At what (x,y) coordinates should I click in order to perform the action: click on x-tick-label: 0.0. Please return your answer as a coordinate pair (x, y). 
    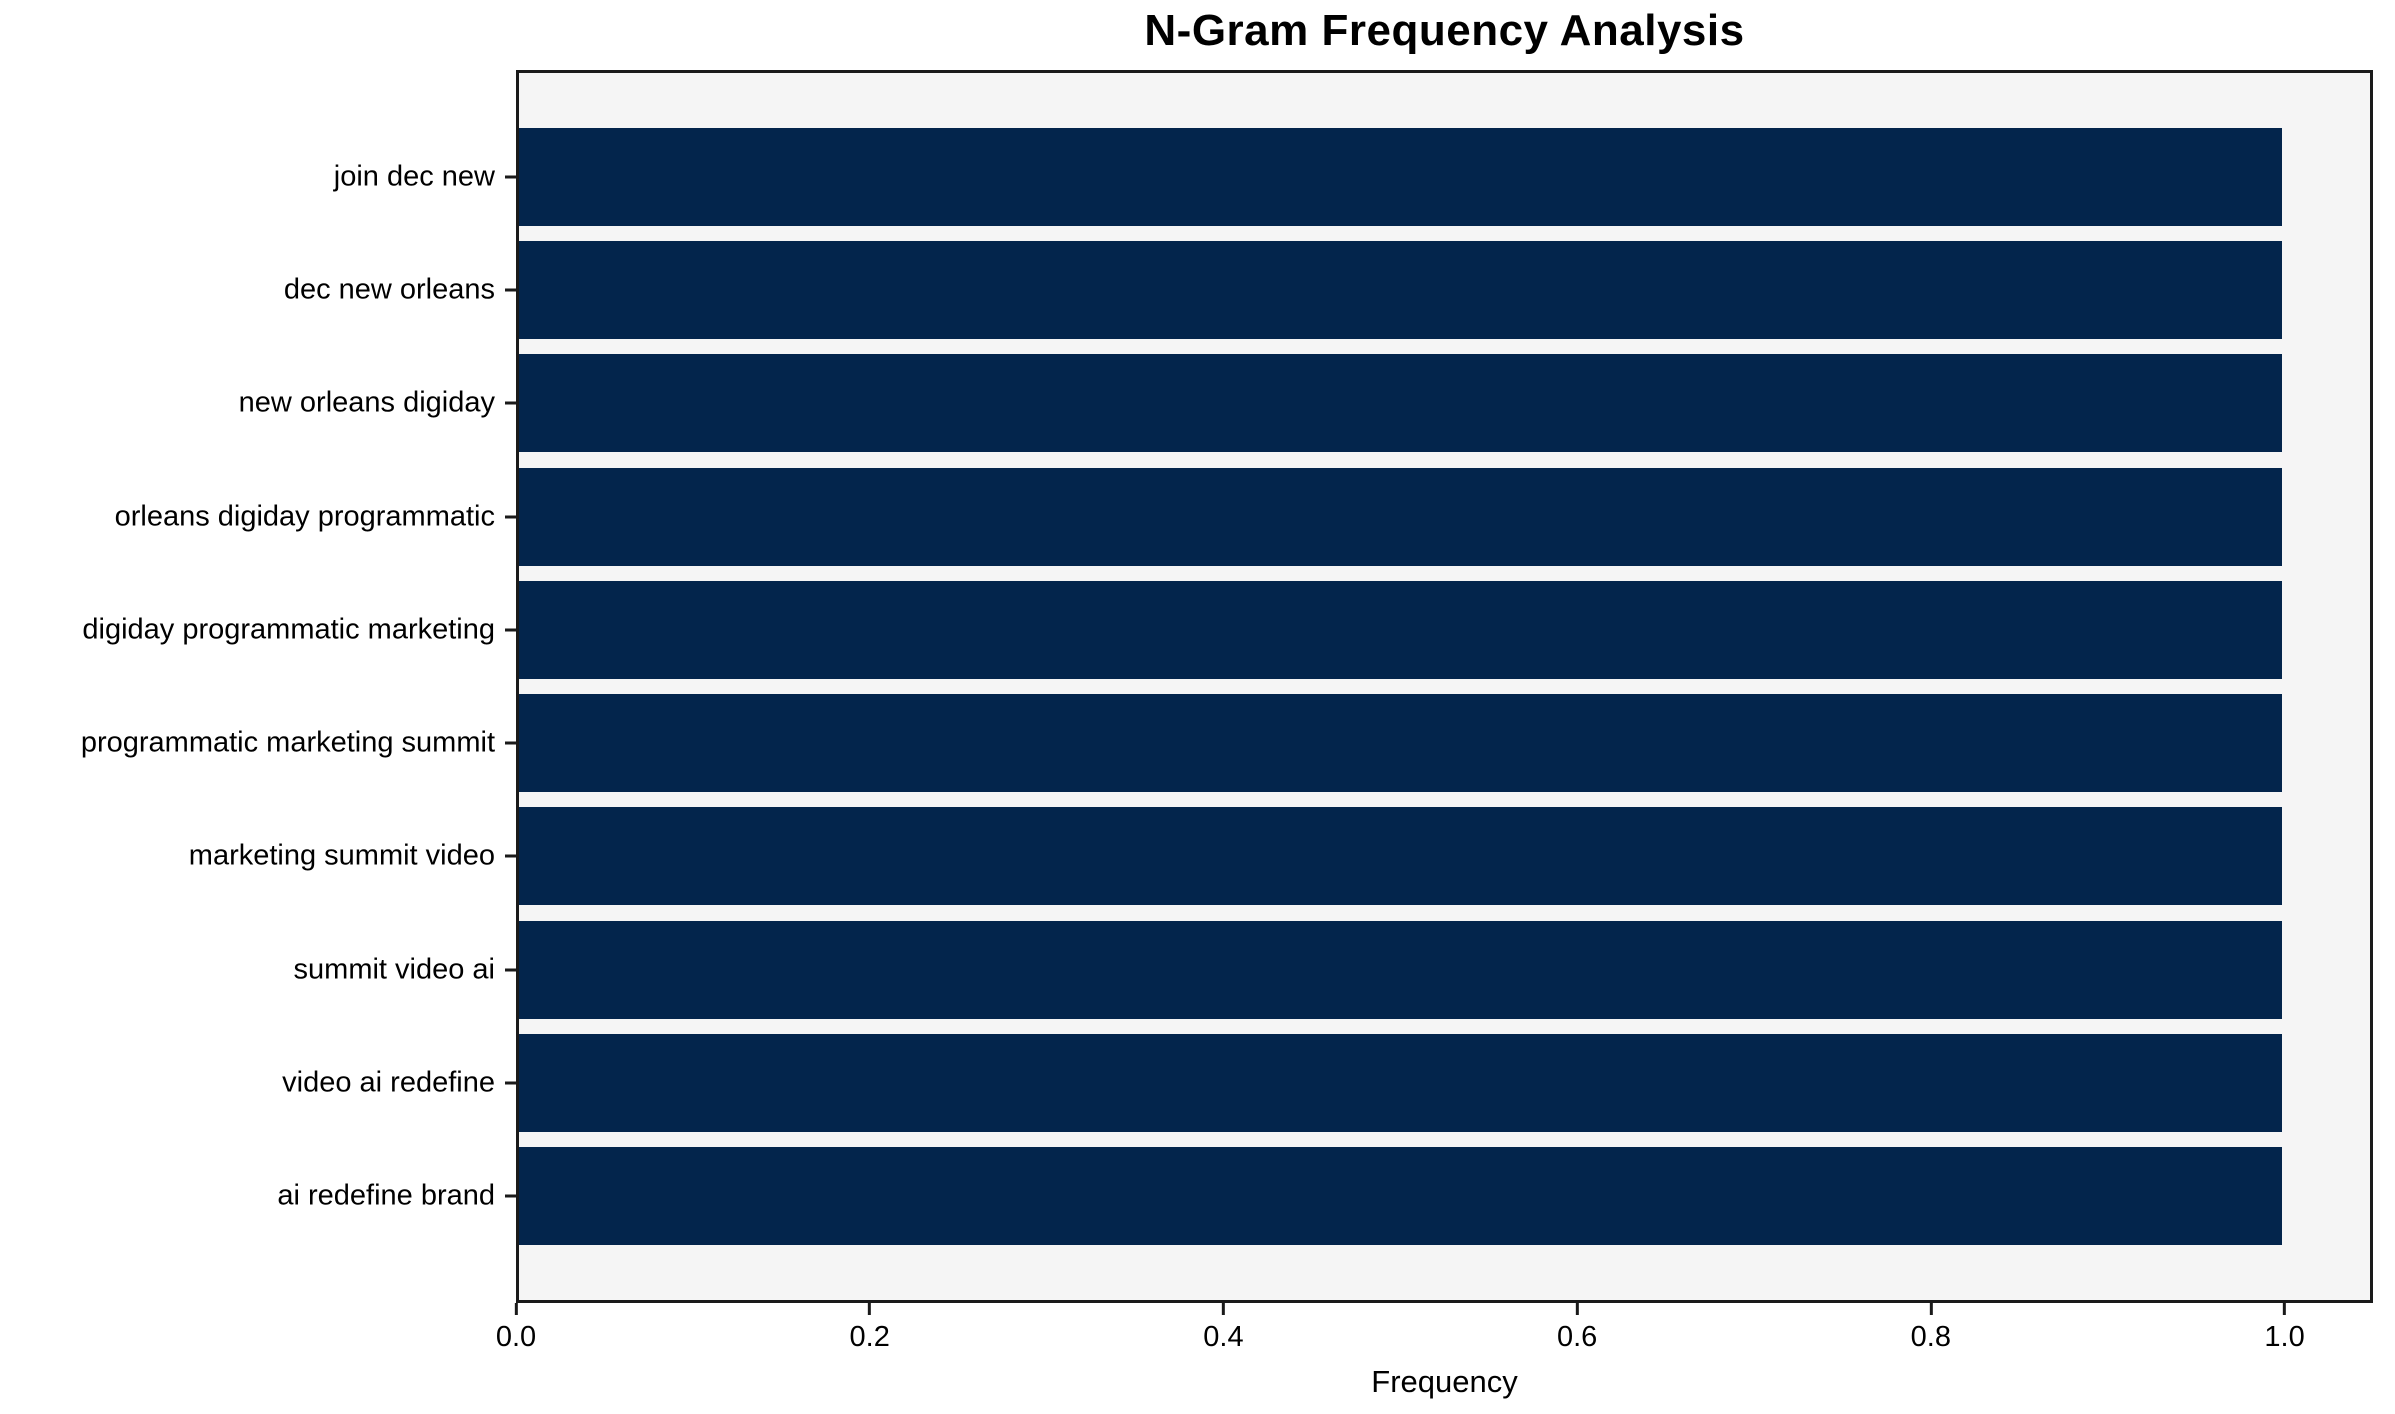
    Looking at the image, I should click on (516, 1337).